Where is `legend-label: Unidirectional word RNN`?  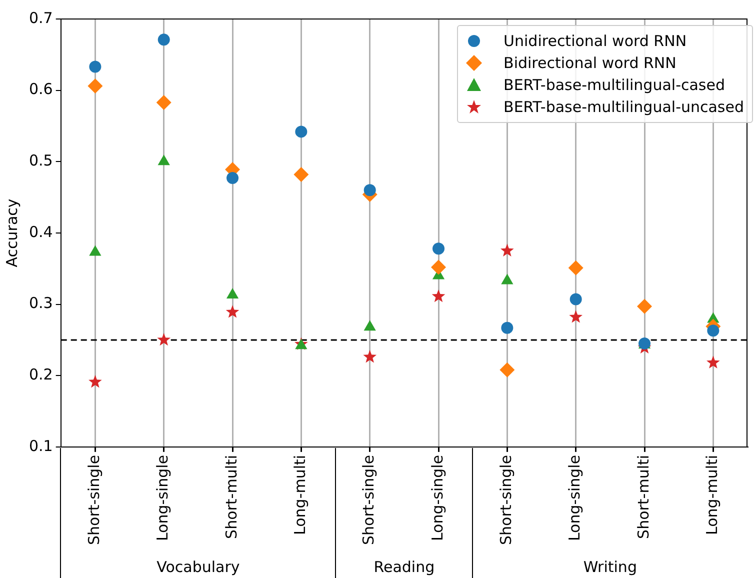 legend-label: Unidirectional word RNN is located at coordinates (595, 41).